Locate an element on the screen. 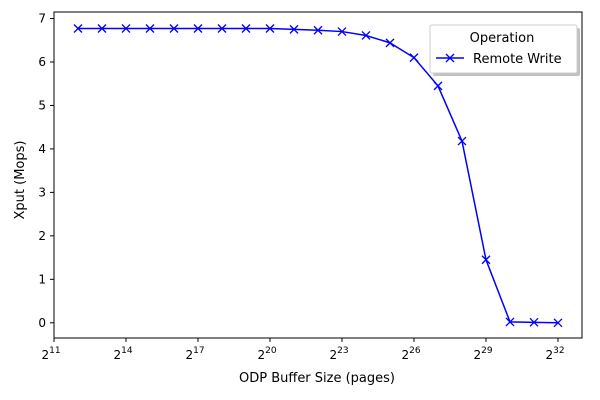 This screenshot has height=400, width=600. y-tick-label: 2 is located at coordinates (42, 236).